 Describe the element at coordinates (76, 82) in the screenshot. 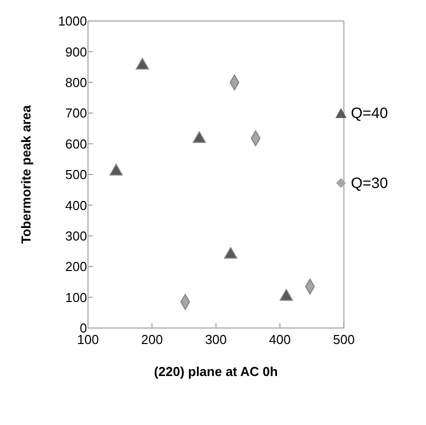

I see `y-tick-label: 800` at that location.